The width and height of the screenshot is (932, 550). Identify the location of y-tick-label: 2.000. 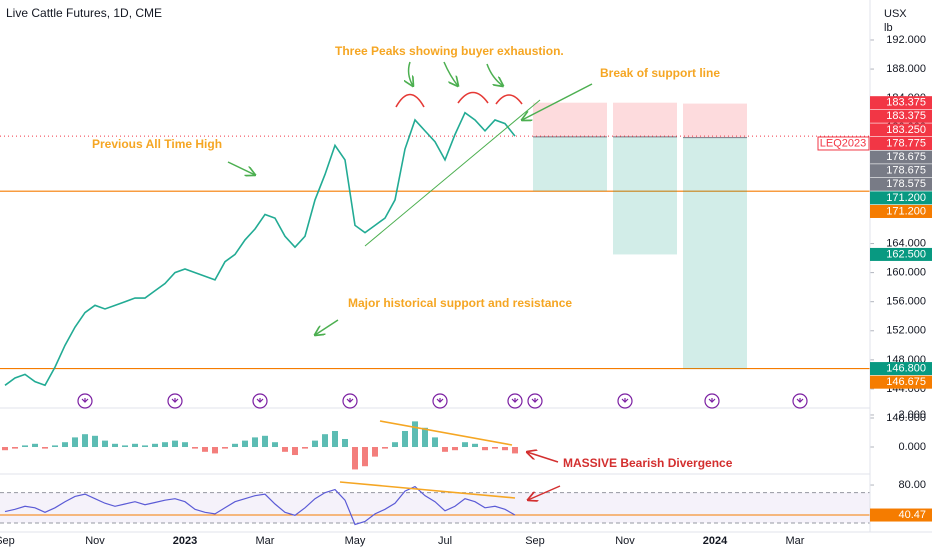
(912, 415).